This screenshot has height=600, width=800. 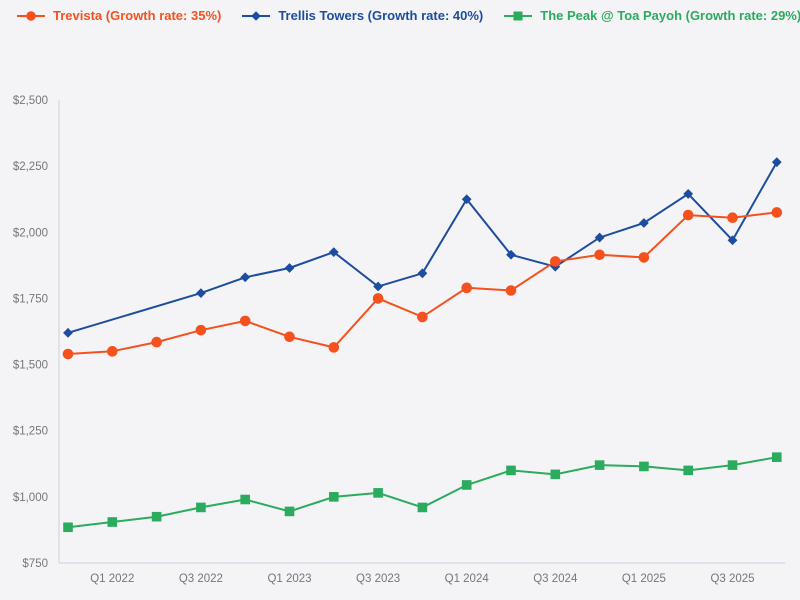 What do you see at coordinates (555, 579) in the screenshot?
I see `x-axis-tick-label: Q3 2024` at bounding box center [555, 579].